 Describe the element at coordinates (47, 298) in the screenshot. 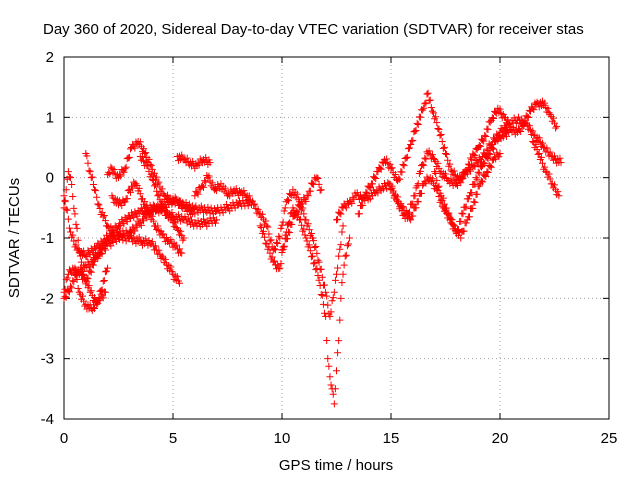

I see `y-tick-label: -2` at that location.